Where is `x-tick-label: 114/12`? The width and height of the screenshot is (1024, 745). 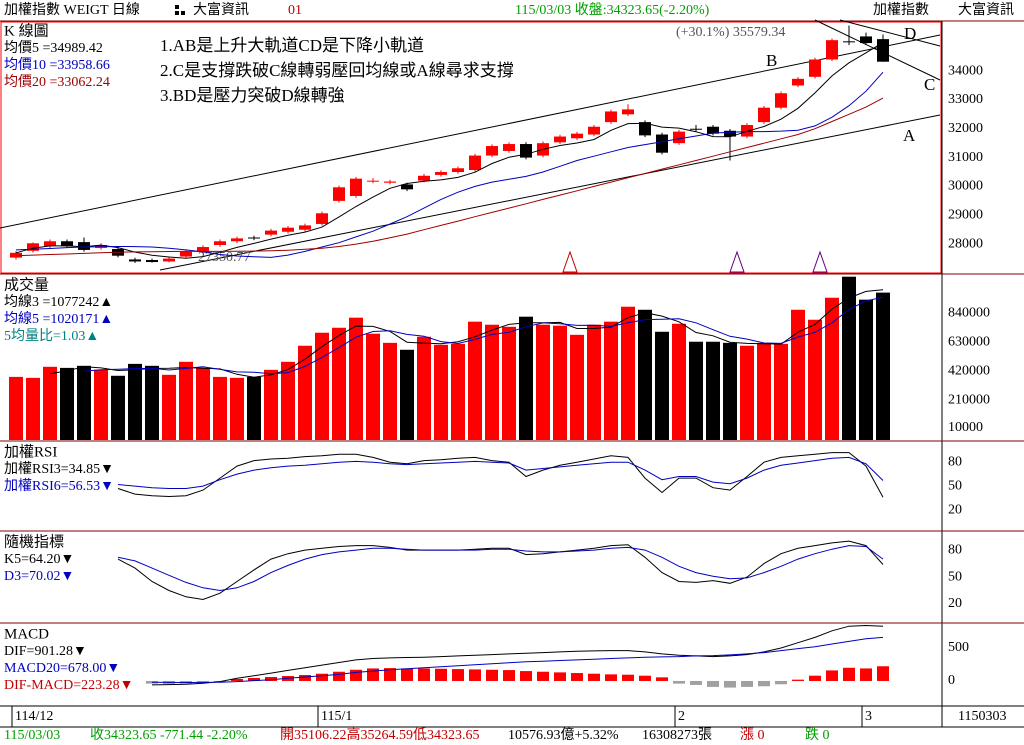 x-tick-label: 114/12 is located at coordinates (34, 716).